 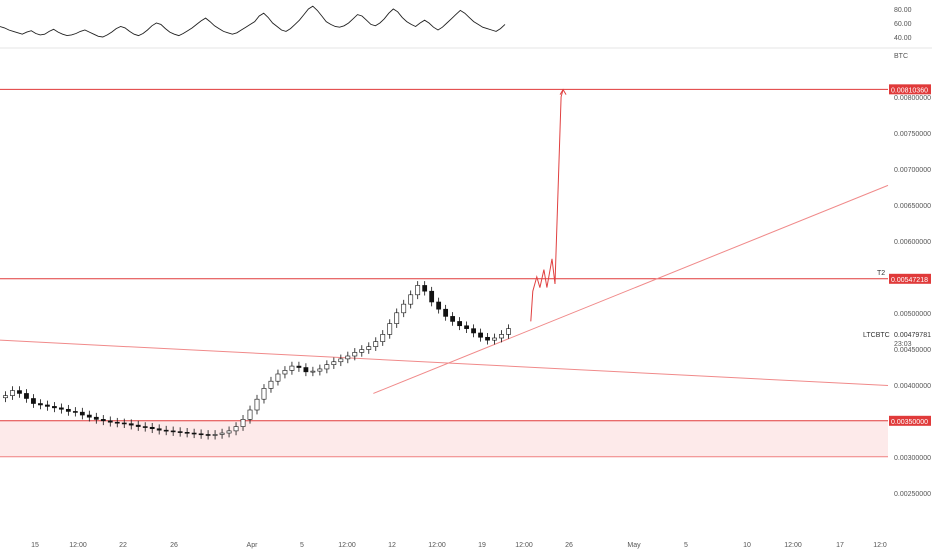 What do you see at coordinates (123, 545) in the screenshot?
I see `time-tick-label: 22` at bounding box center [123, 545].